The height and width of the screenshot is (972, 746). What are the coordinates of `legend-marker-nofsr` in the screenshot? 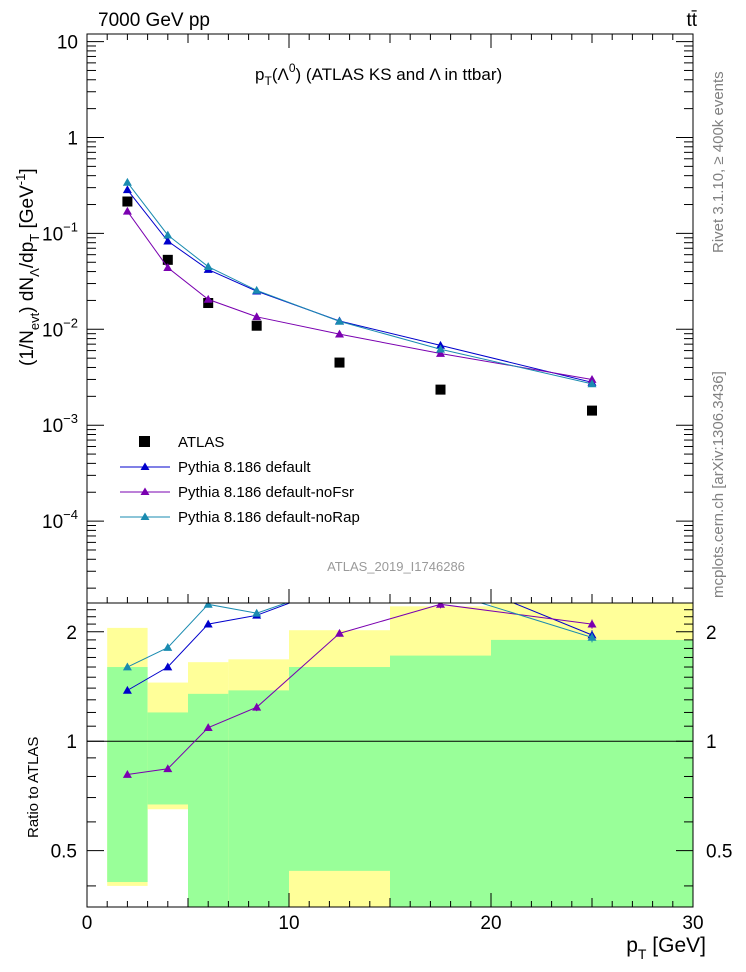 It's located at (145, 491).